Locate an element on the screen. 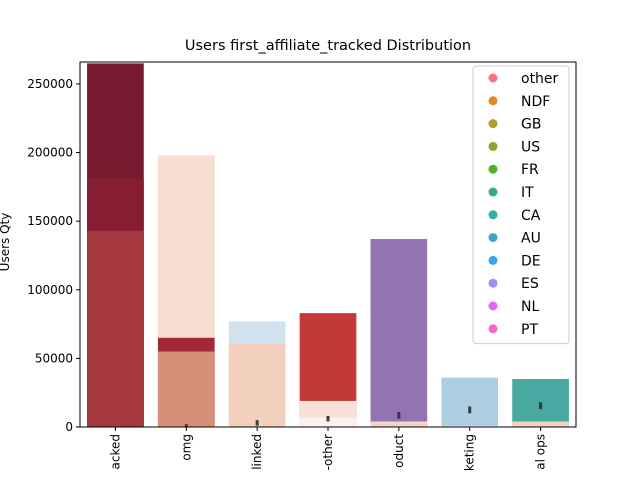 The image size is (640, 480). legend-label-GB: GB is located at coordinates (531, 125).